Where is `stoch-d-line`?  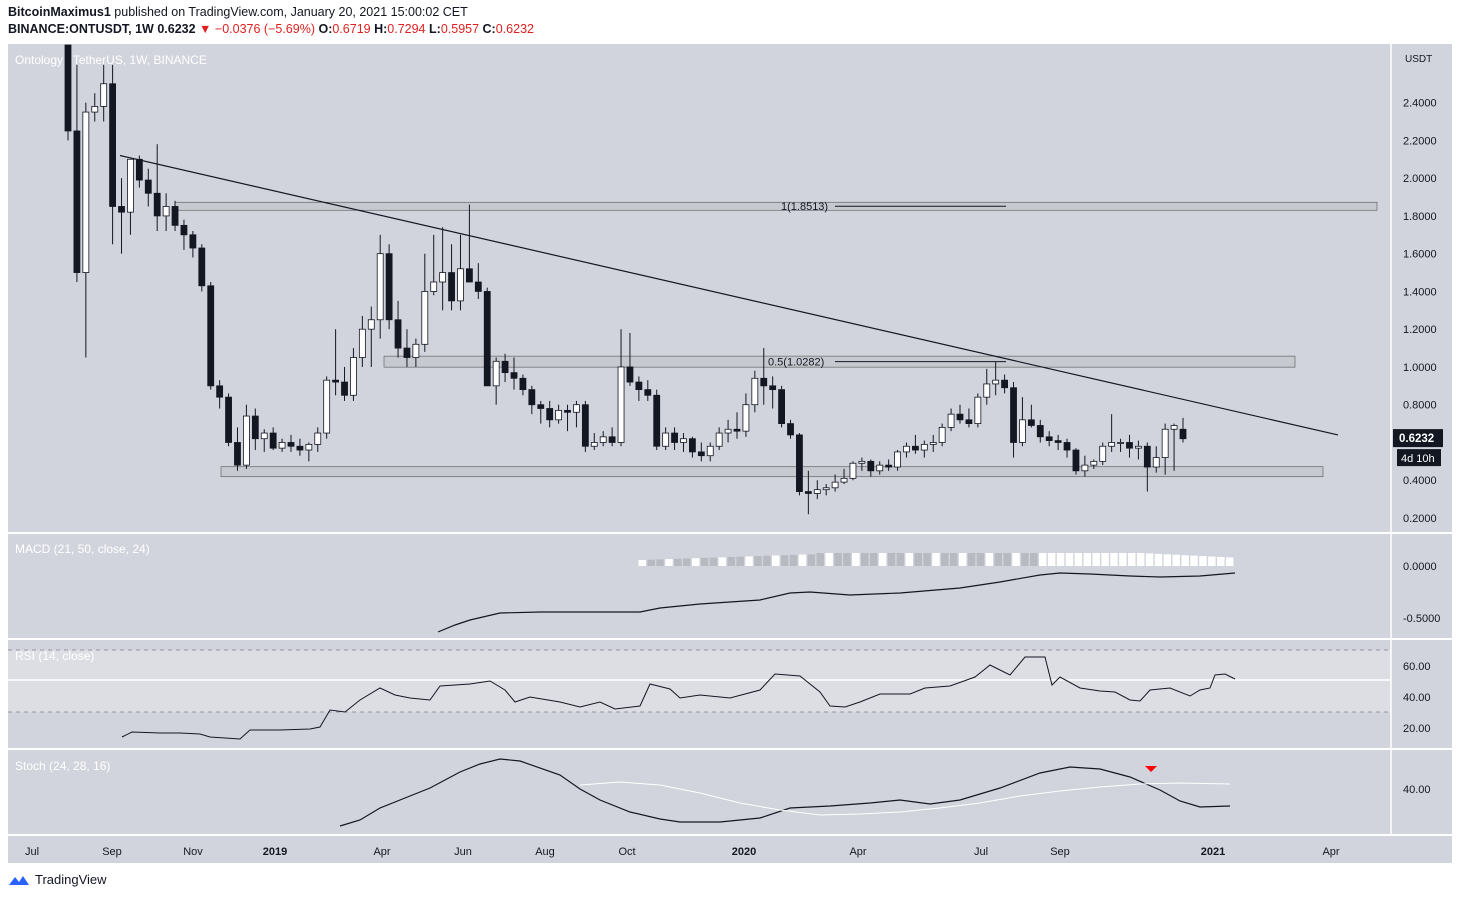
stoch-d-line is located at coordinates (905, 798).